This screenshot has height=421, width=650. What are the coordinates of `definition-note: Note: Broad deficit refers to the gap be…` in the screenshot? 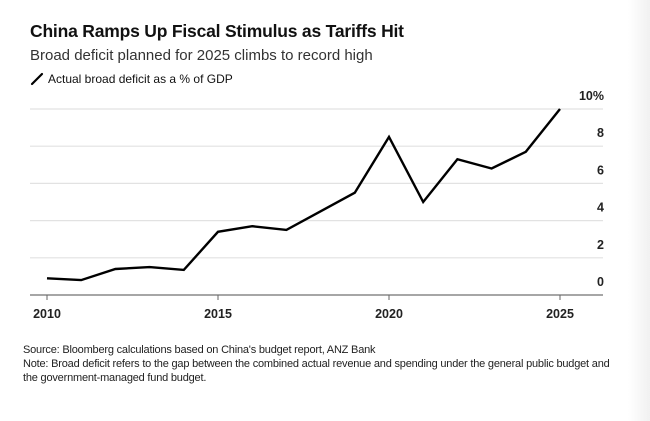 It's located at (316, 371).